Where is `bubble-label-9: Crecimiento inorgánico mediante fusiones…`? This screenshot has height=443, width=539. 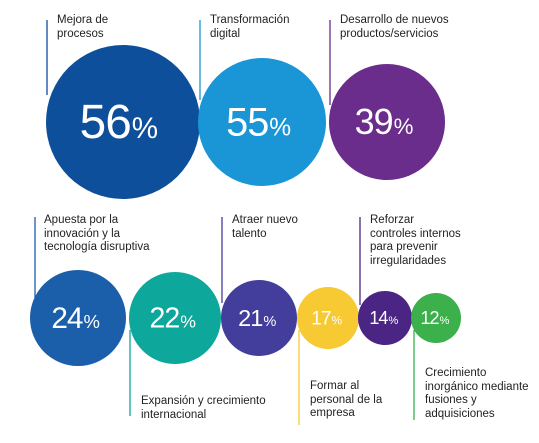
bubble-label-9: Crecimiento inorgánico mediante fusiones… is located at coordinates (477, 393).